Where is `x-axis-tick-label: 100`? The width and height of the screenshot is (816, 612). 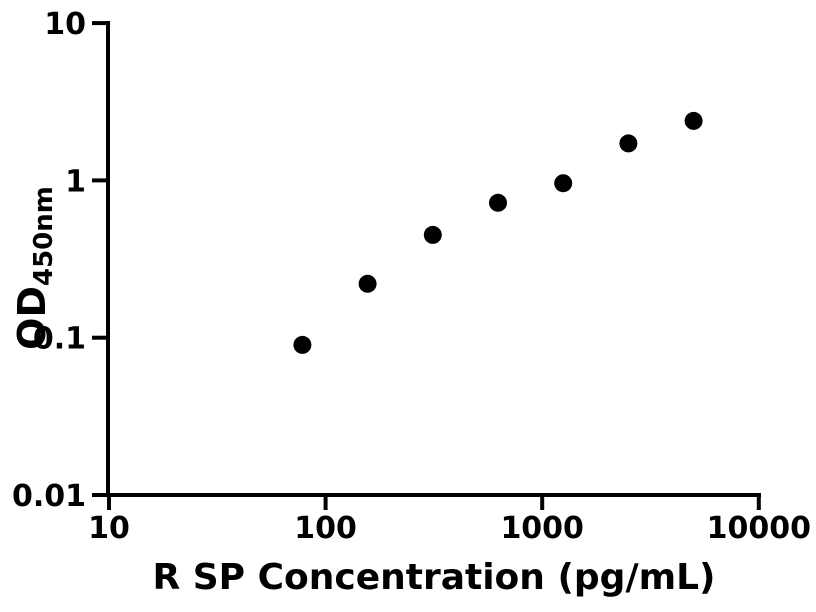 x-axis-tick-label: 100 is located at coordinates (325, 528).